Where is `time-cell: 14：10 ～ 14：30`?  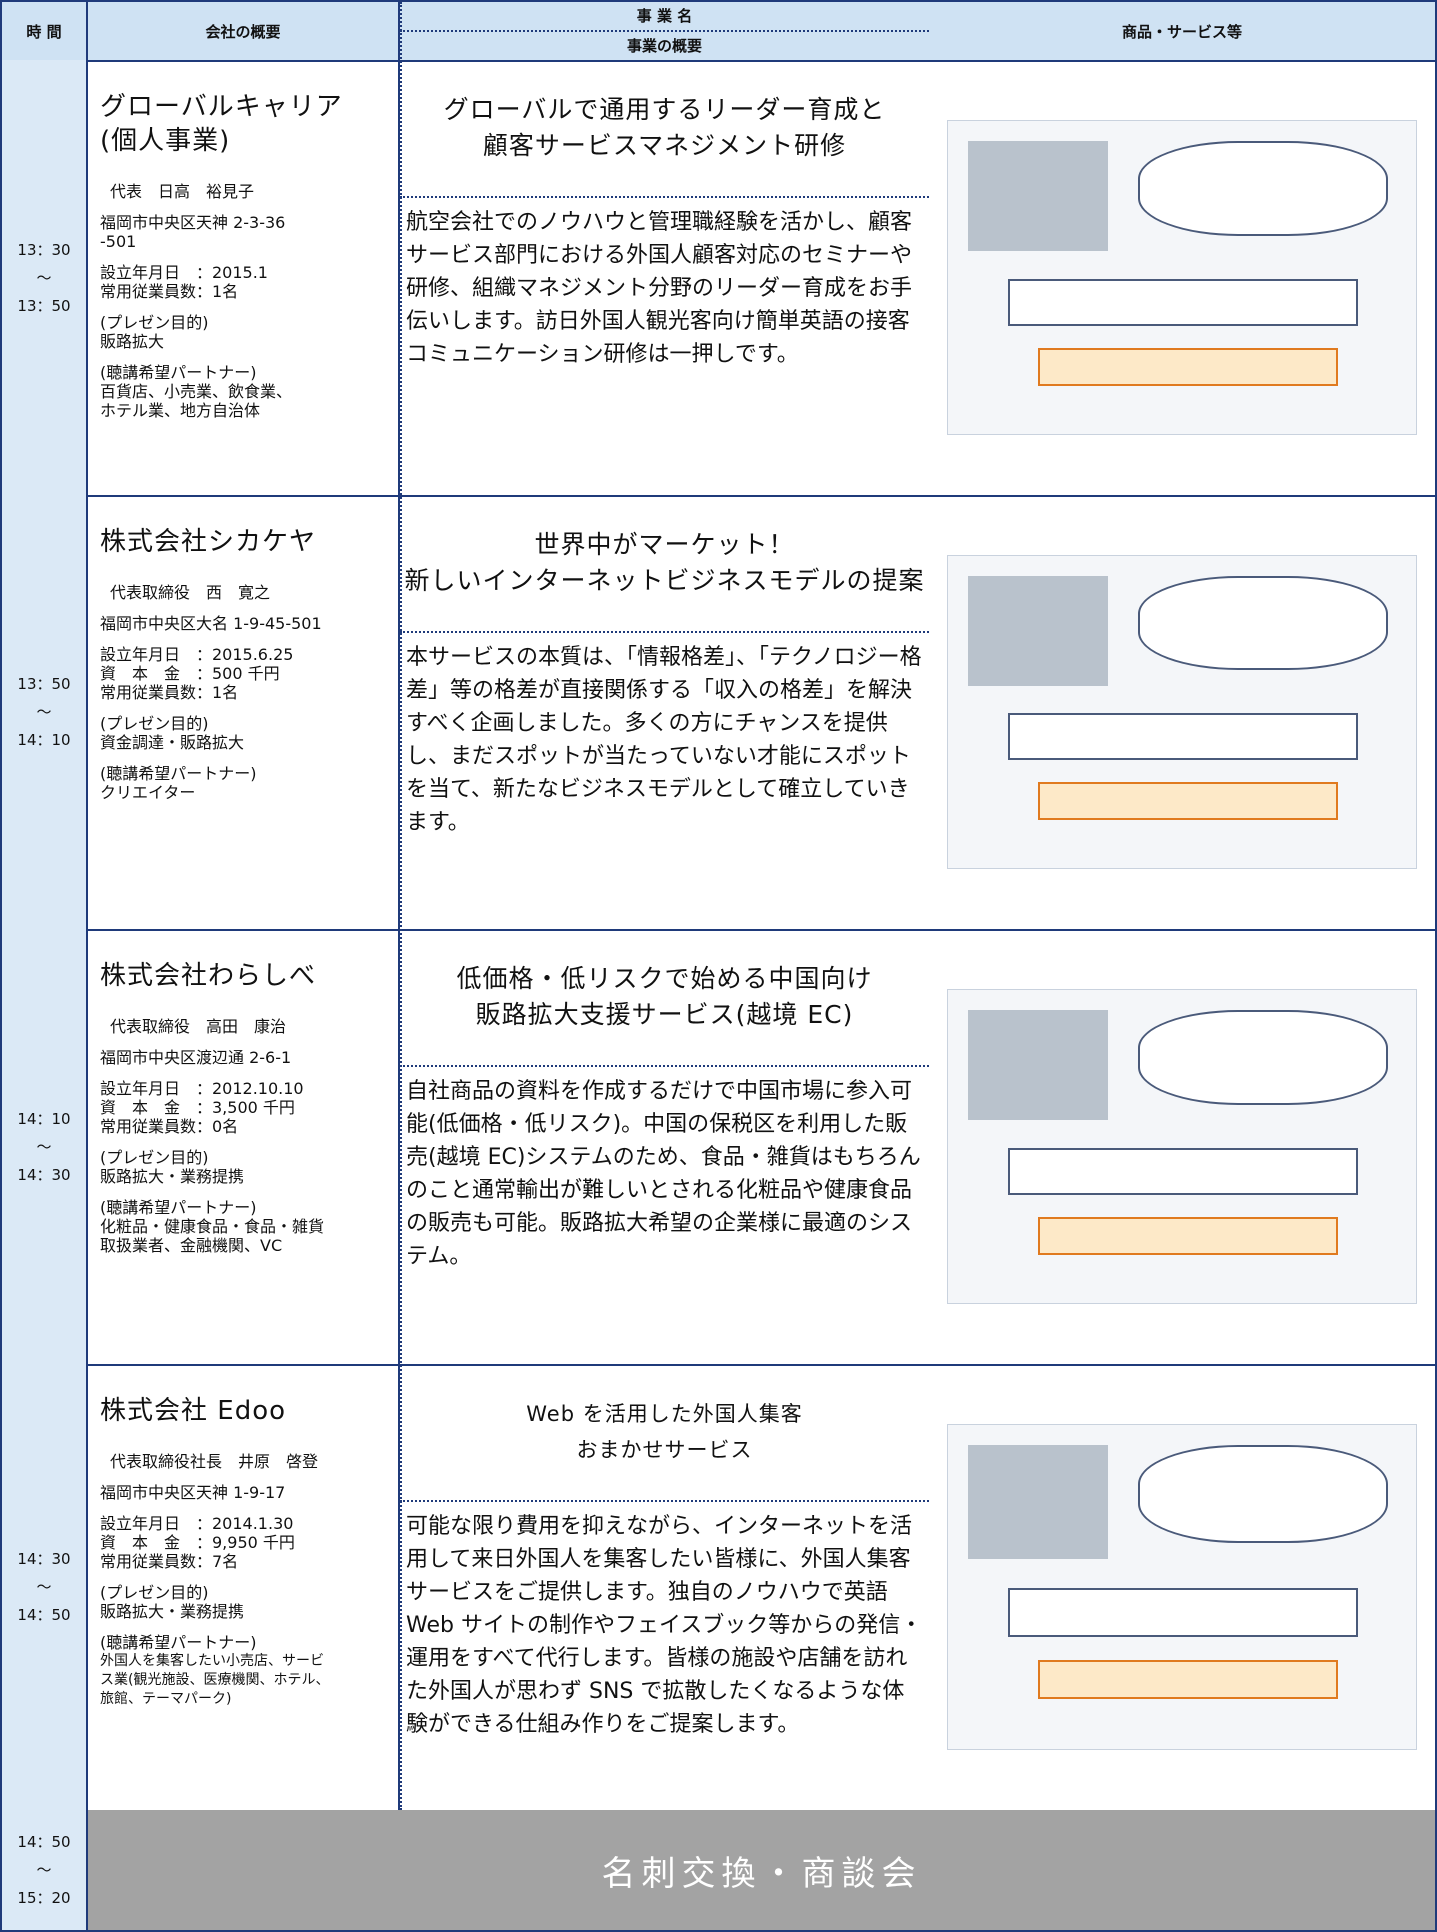 time-cell: 14：10 ～ 14：30 is located at coordinates (45, 1146).